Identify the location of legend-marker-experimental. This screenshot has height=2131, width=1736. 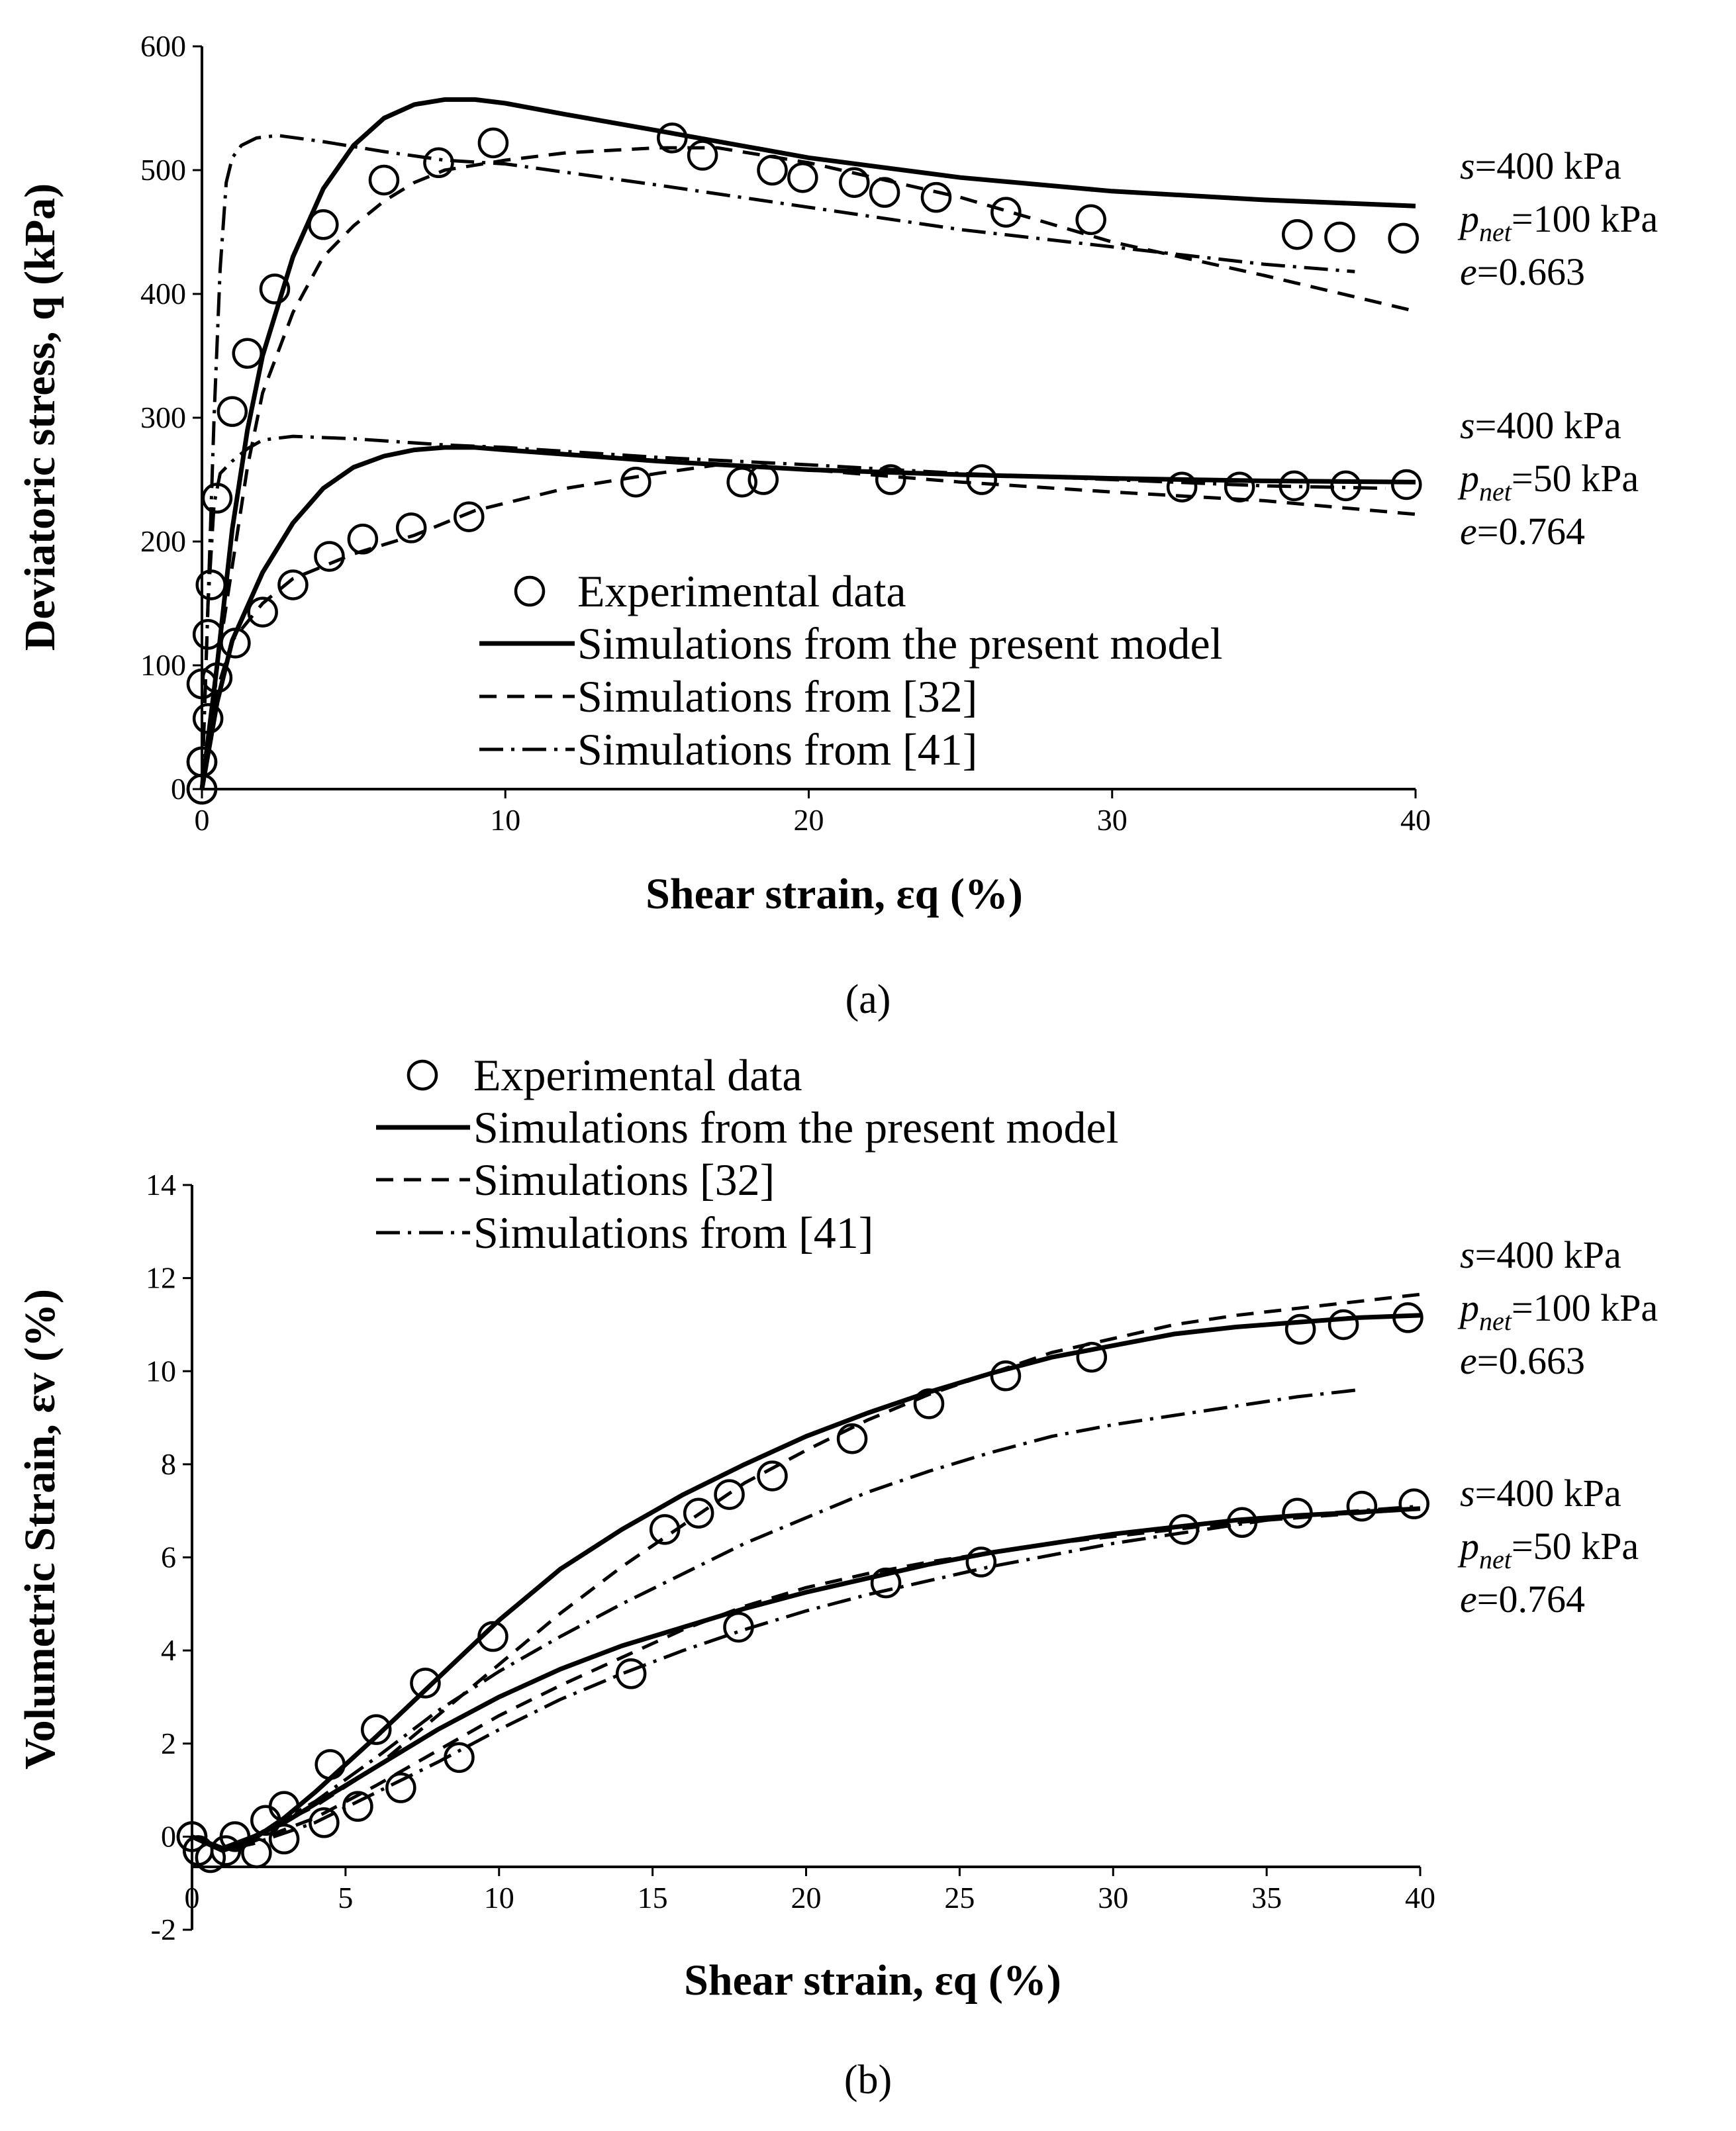
(530, 591).